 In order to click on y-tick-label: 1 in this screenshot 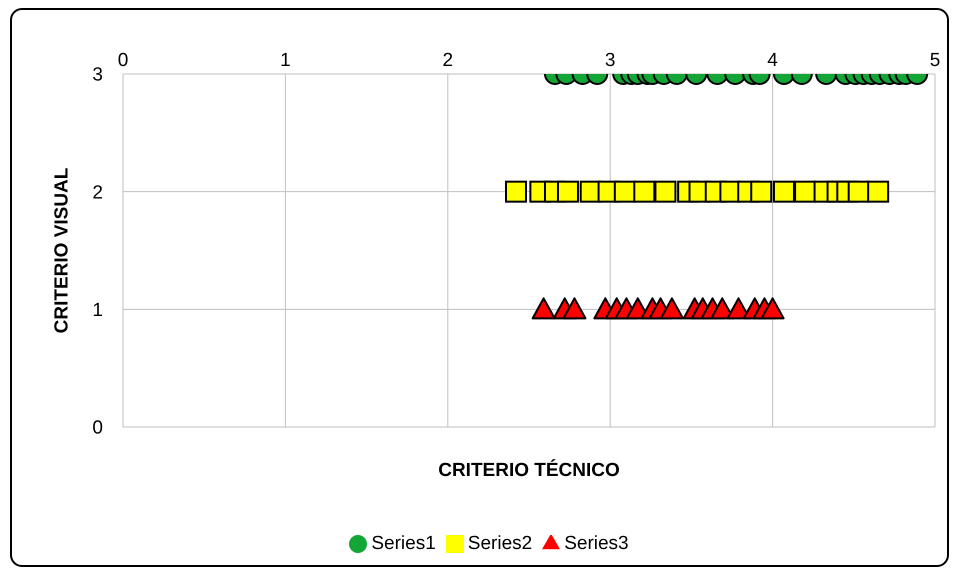, I will do `click(97, 311)`.